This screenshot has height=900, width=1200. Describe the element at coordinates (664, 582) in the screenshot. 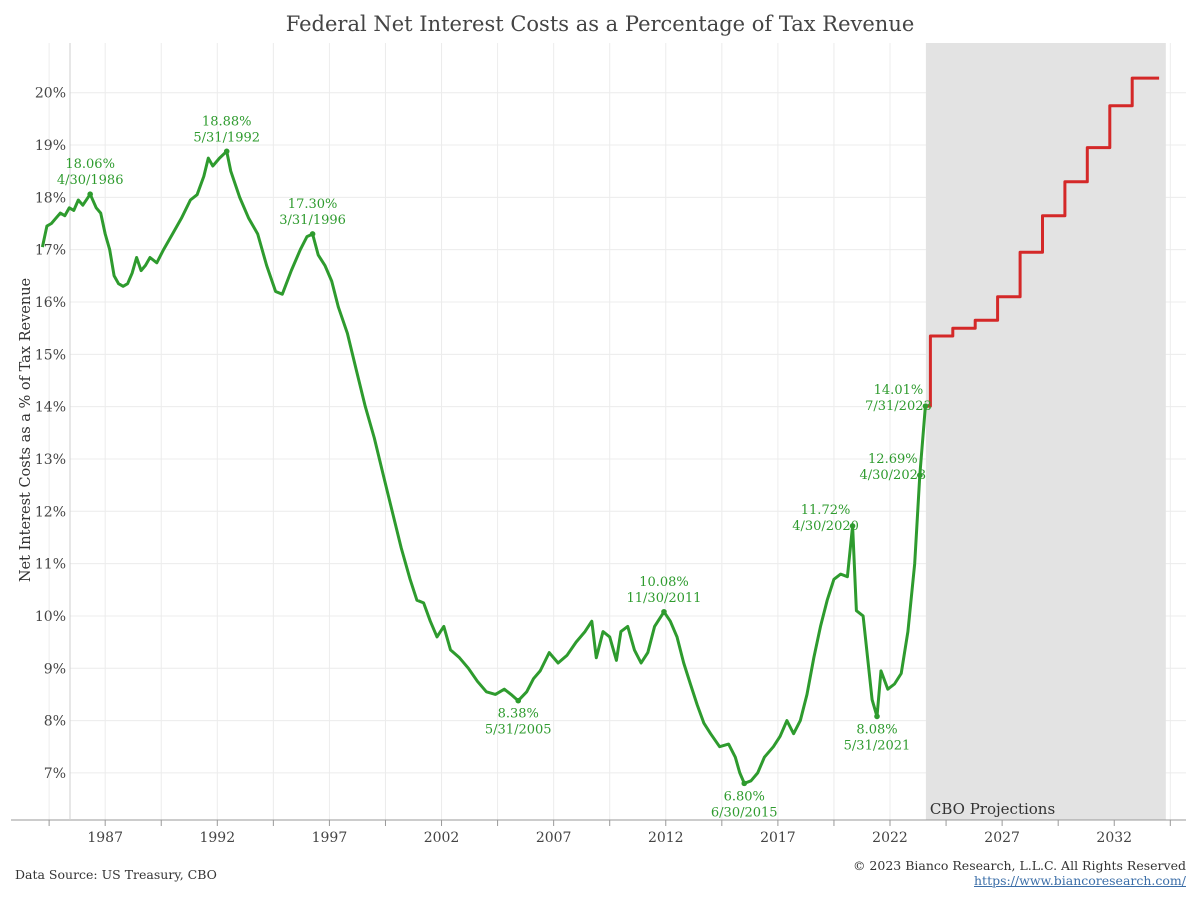

I see `annotation-label: 10.08%` at that location.